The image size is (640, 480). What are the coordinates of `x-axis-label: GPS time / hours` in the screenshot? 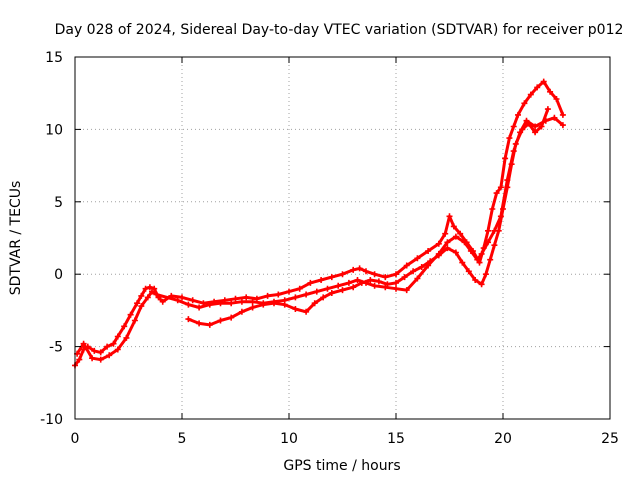 It's located at (341, 466).